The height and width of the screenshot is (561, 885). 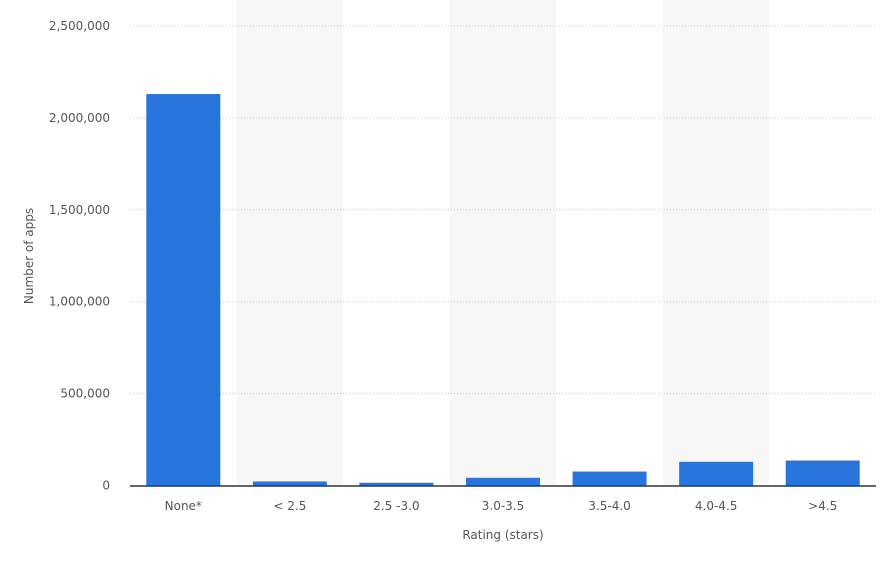 What do you see at coordinates (79, 118) in the screenshot?
I see `y-tick-label: 2,000,000` at bounding box center [79, 118].